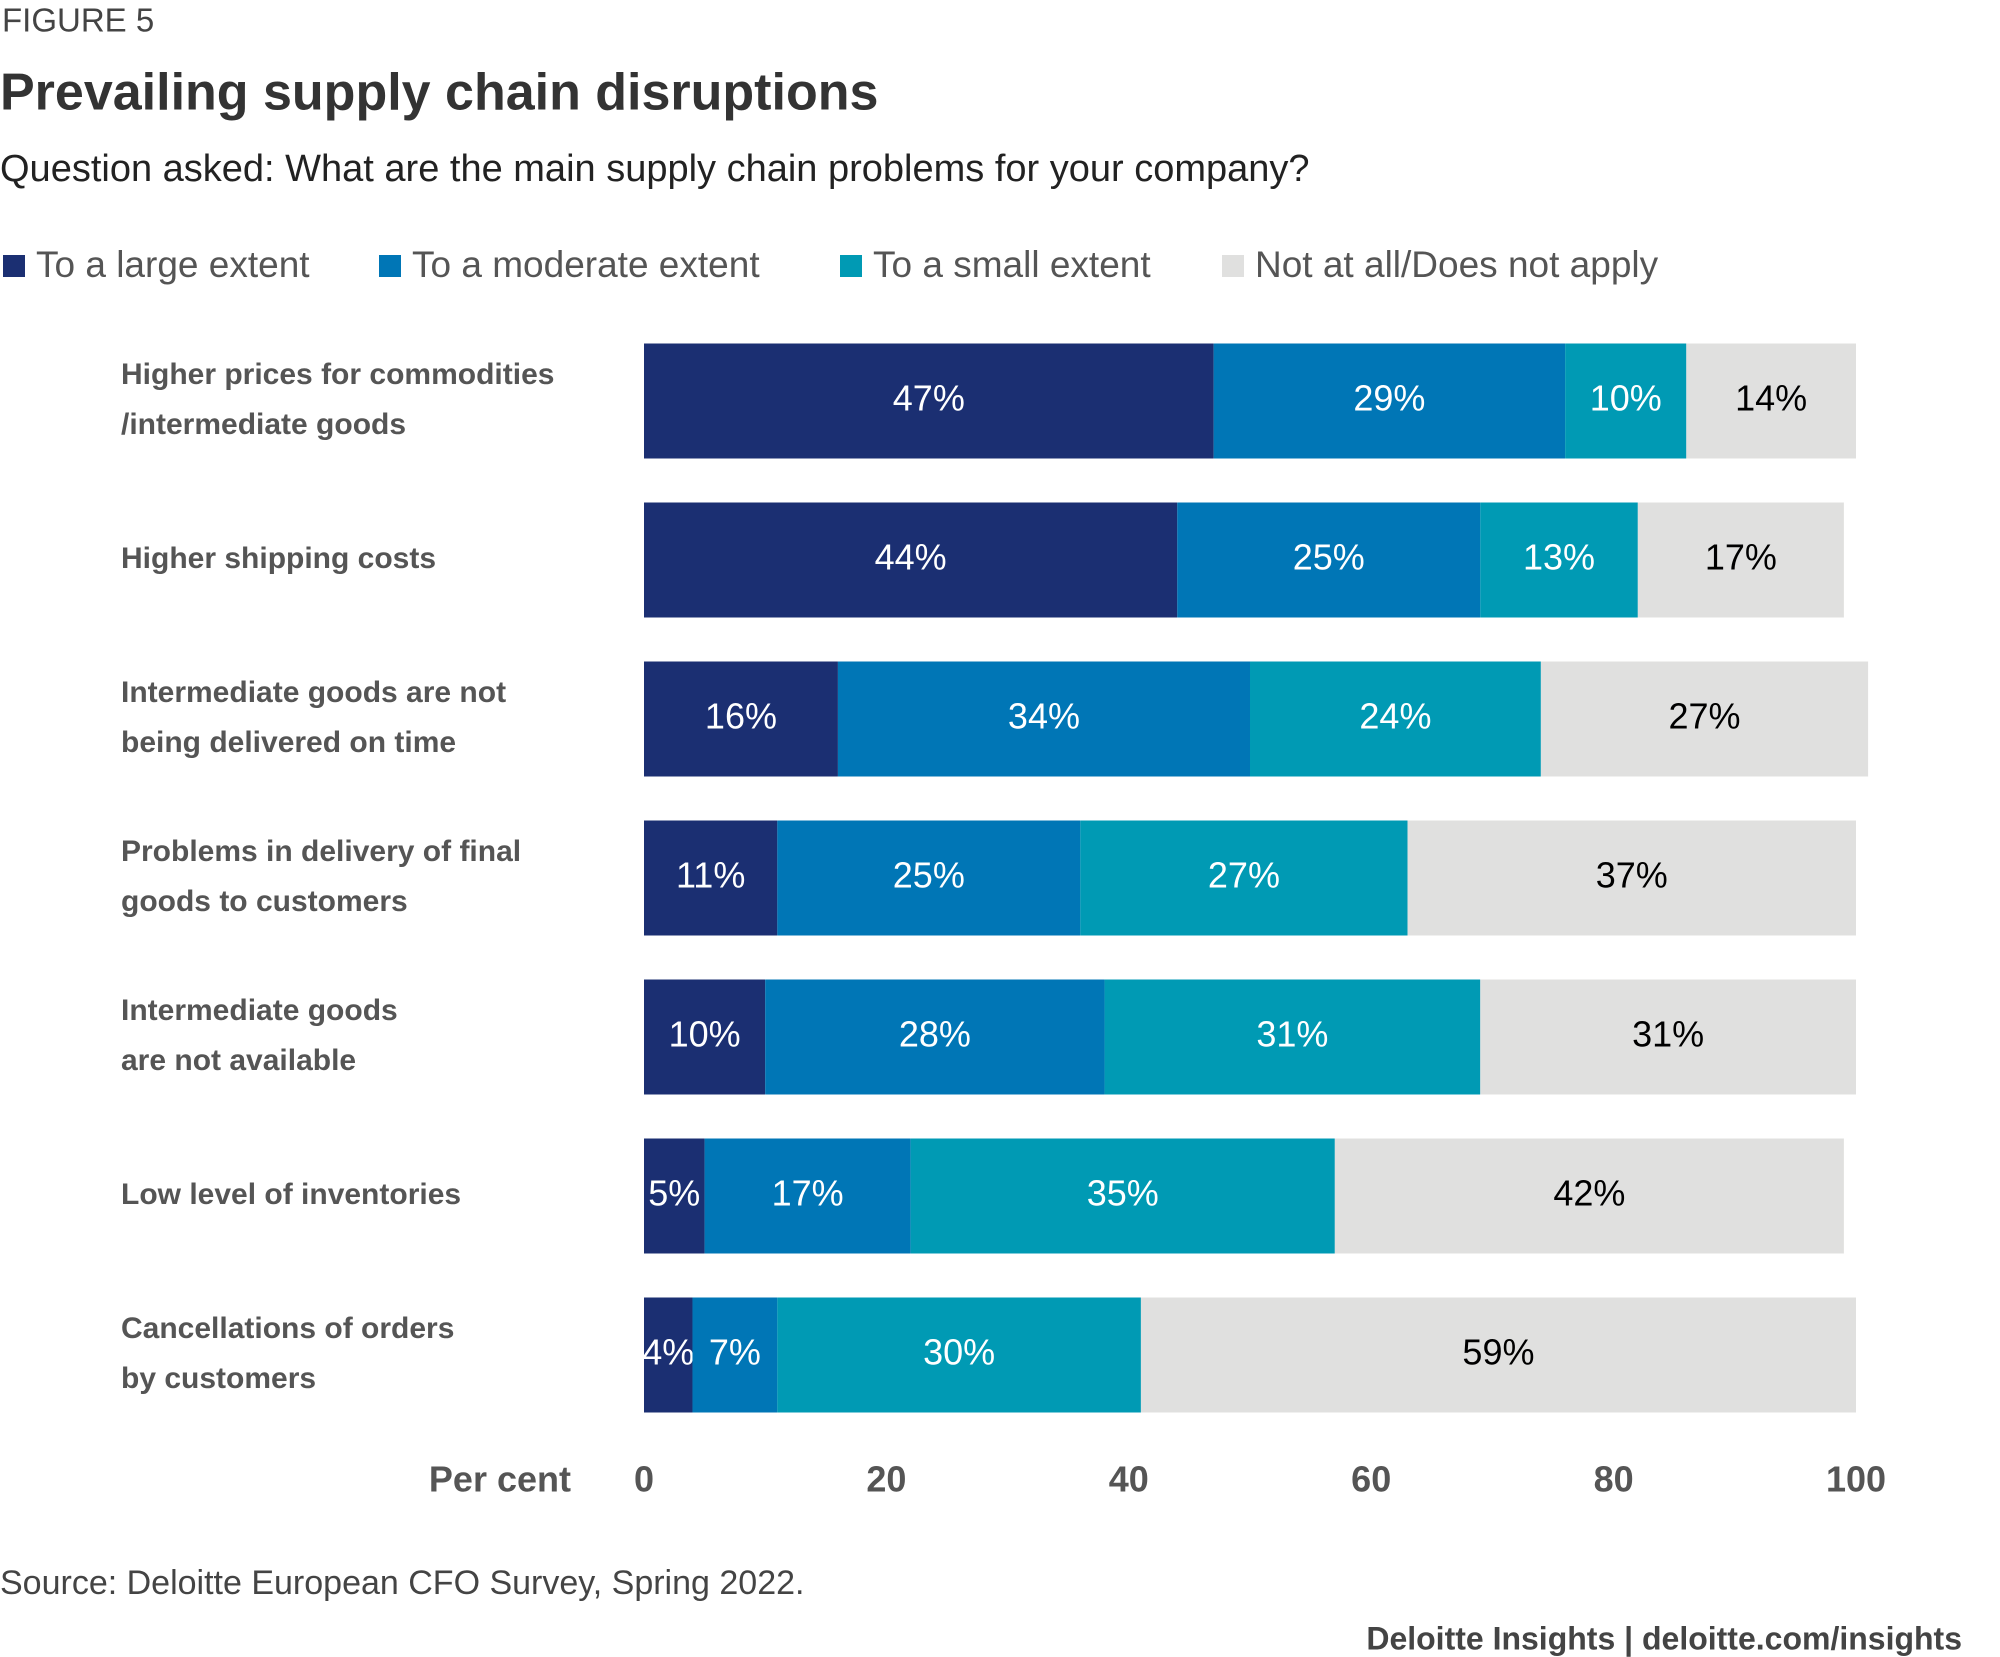 This screenshot has width=2000, height=1657. I want to click on category-label: being delivered on time, so click(288, 742).